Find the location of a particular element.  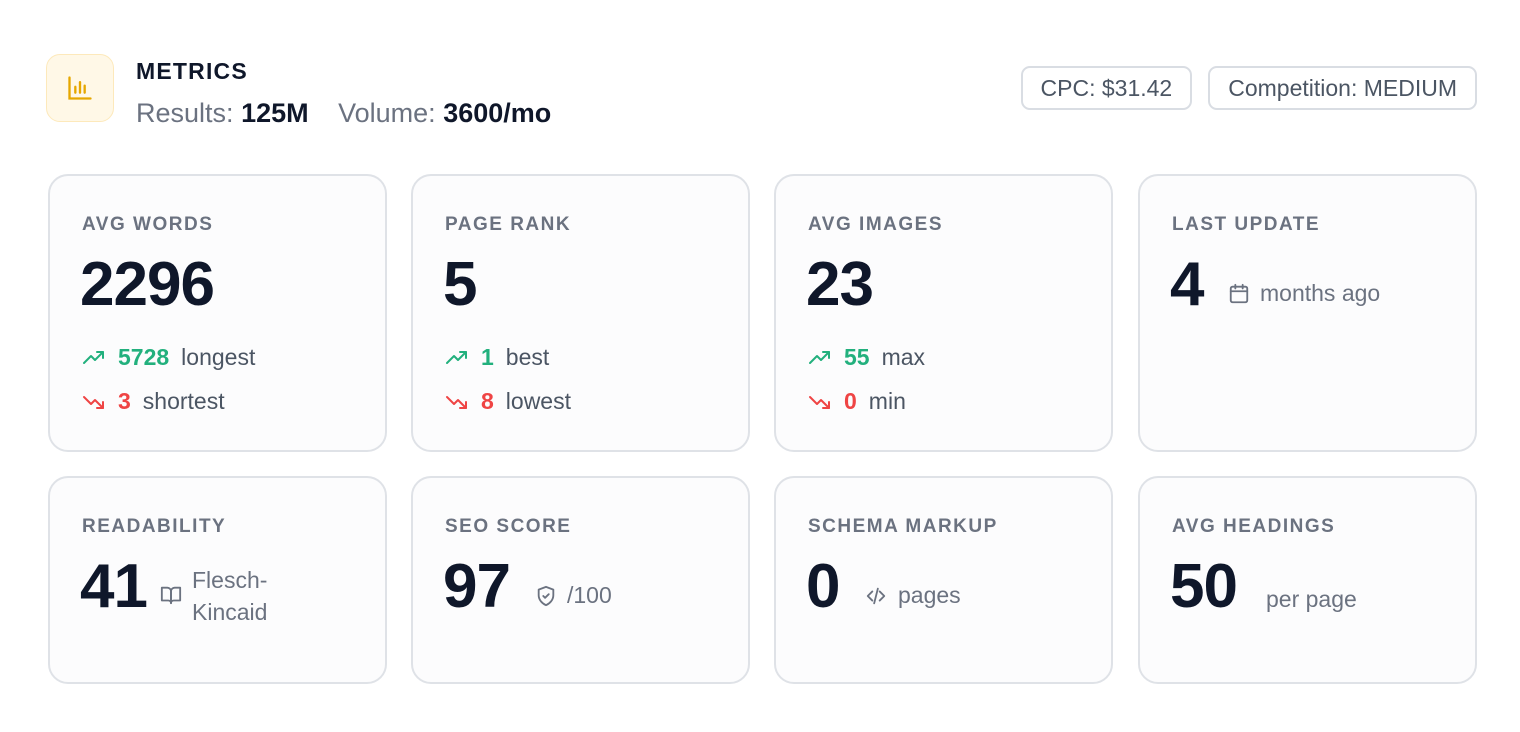

card-value: 4 is located at coordinates (1187, 284).